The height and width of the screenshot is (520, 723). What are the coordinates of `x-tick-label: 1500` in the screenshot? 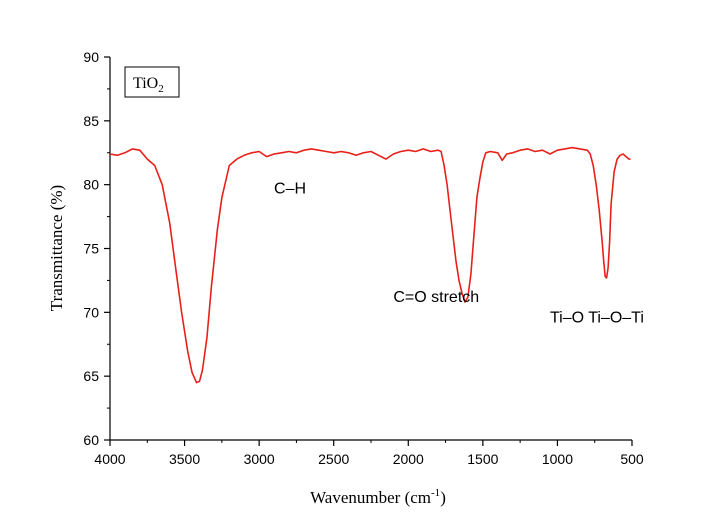 It's located at (482, 459).